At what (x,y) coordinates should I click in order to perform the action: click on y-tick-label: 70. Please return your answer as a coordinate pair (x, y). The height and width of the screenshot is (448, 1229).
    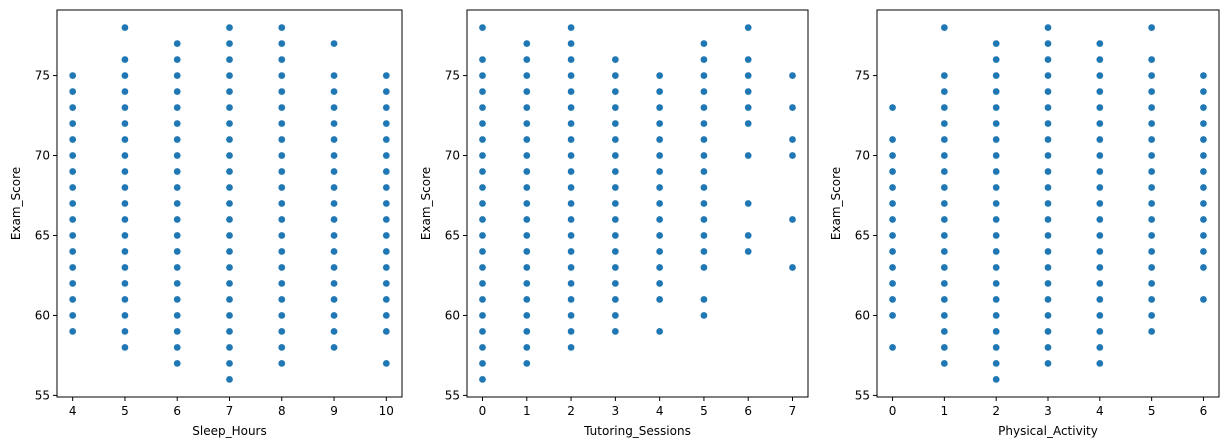
    Looking at the image, I should click on (452, 156).